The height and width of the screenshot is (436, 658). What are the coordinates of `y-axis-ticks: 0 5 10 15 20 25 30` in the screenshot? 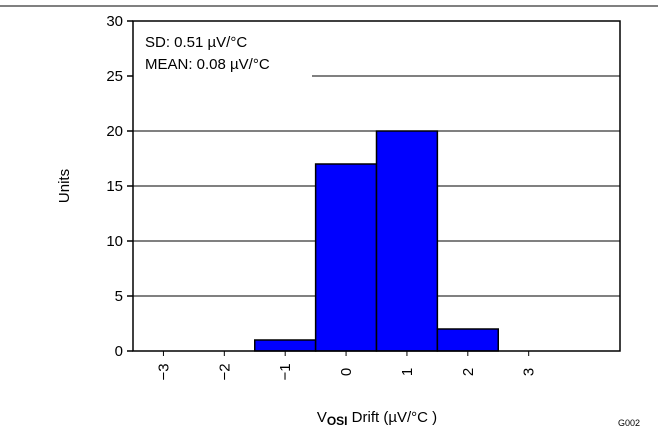 It's located at (119, 186).